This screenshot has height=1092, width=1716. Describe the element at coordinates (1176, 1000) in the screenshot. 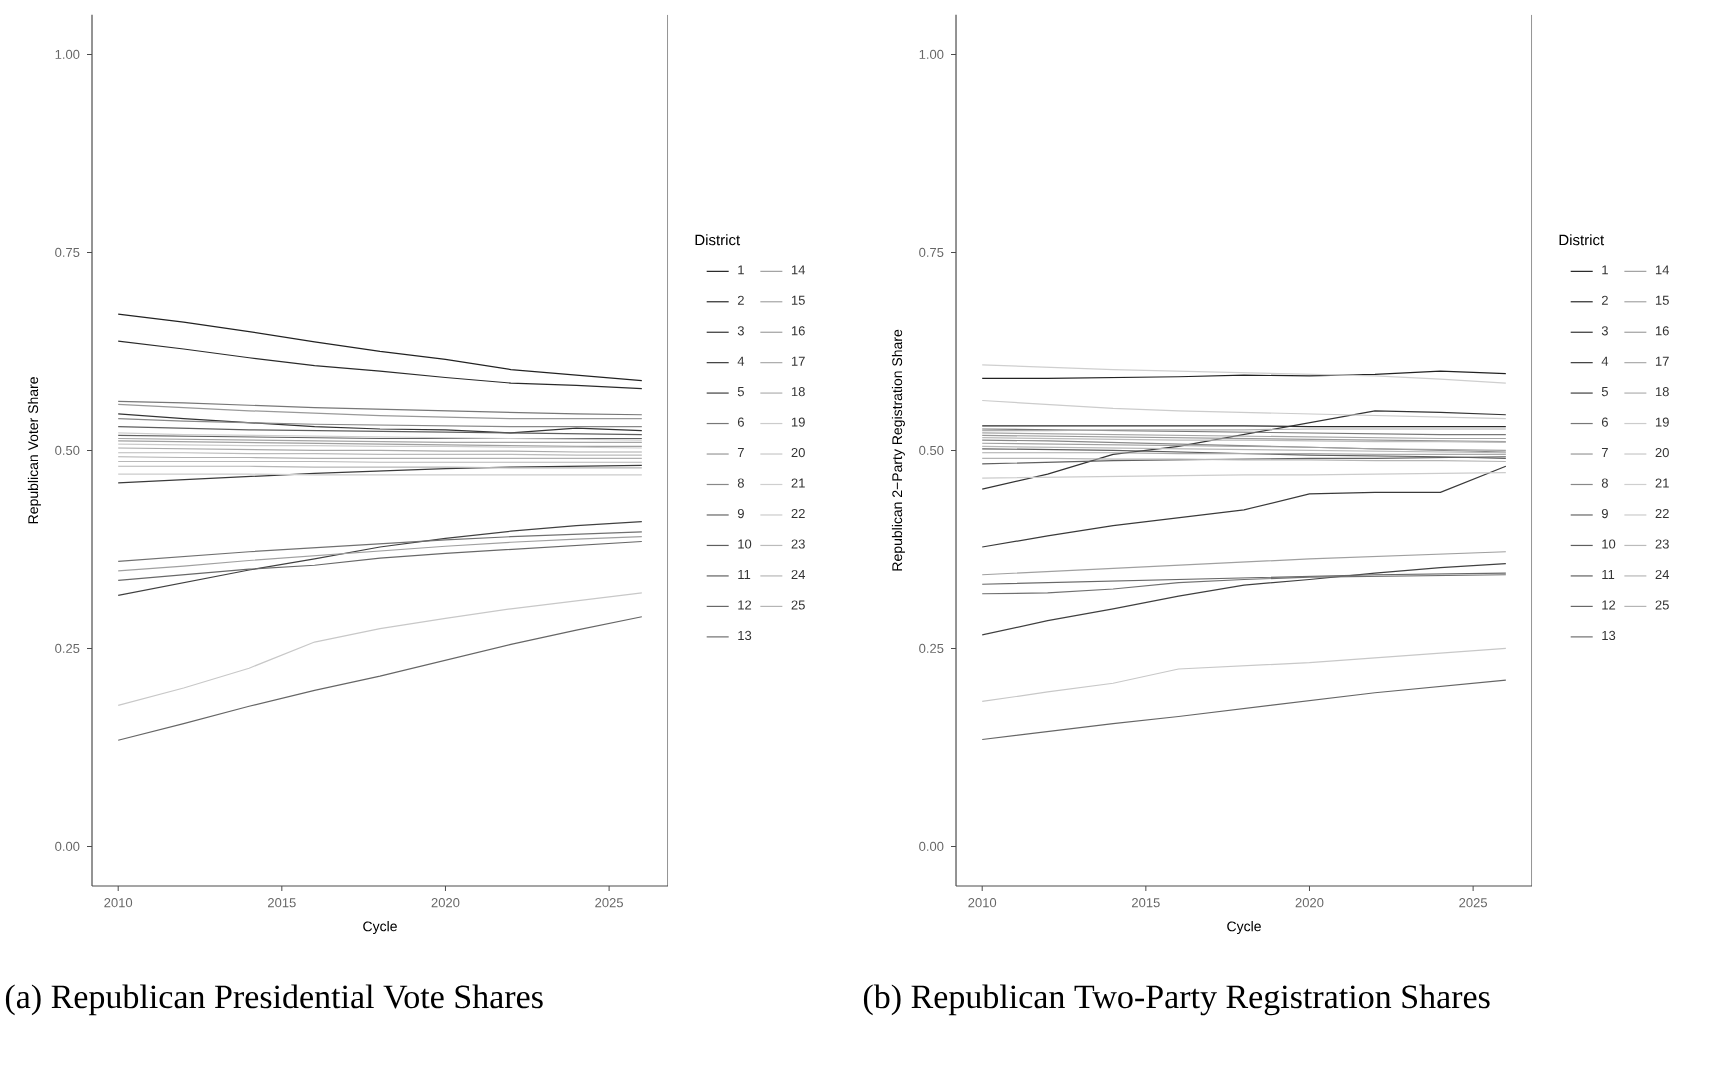

I see `text: (b) Republican Two-Party Registration Shares` at that location.